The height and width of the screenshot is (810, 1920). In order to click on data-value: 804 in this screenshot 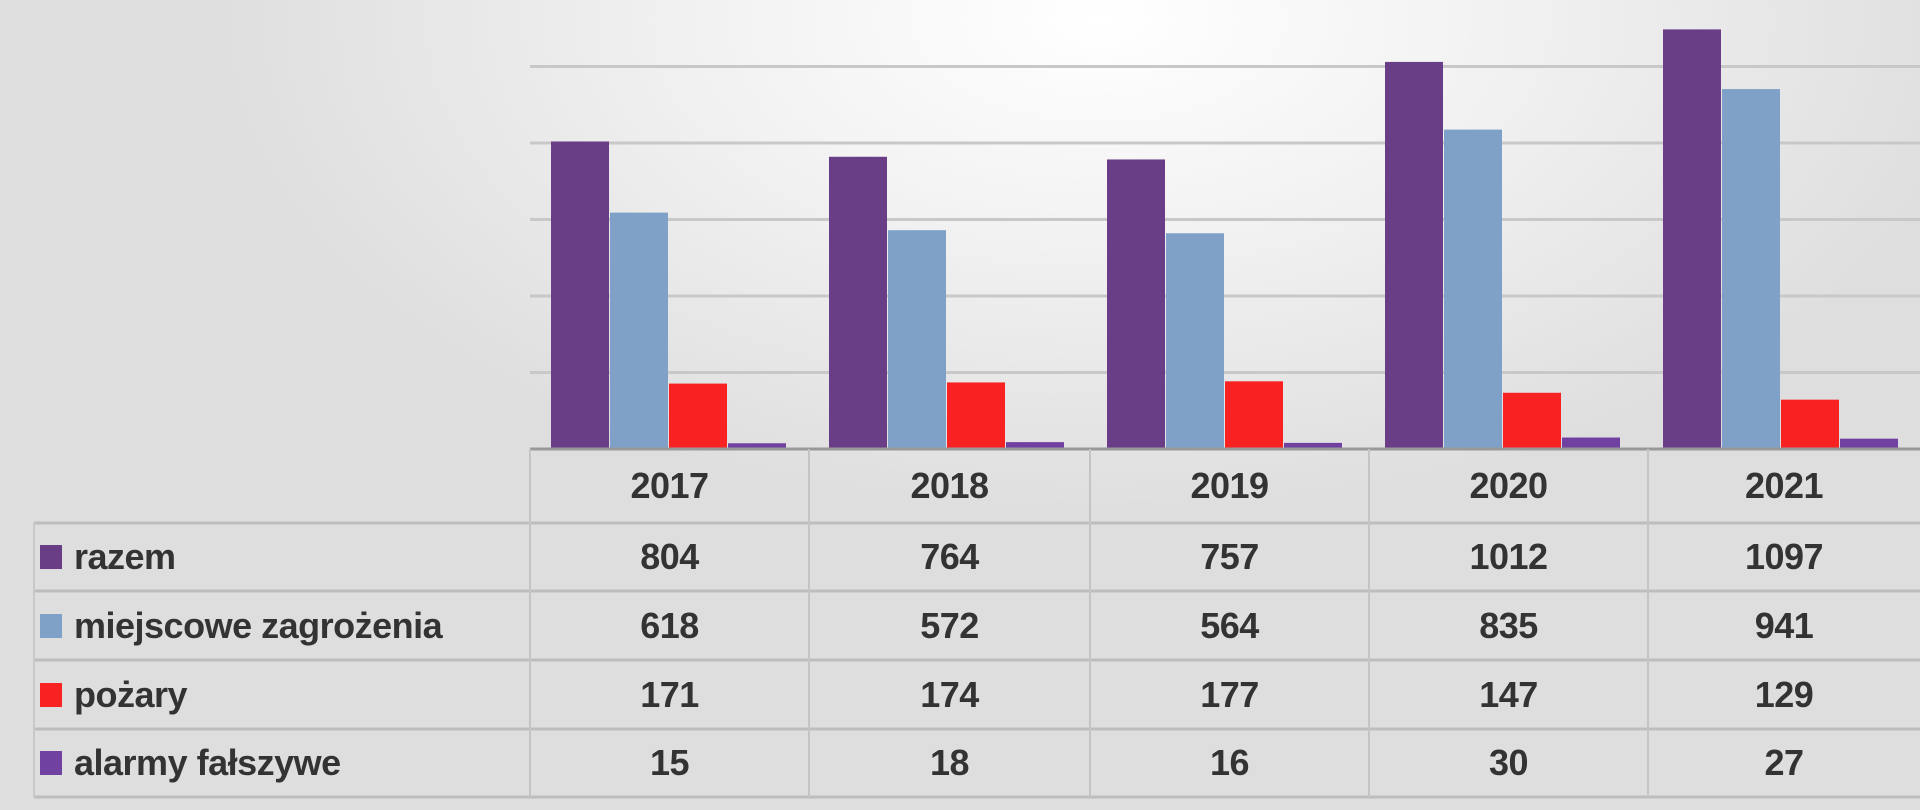, I will do `click(669, 556)`.